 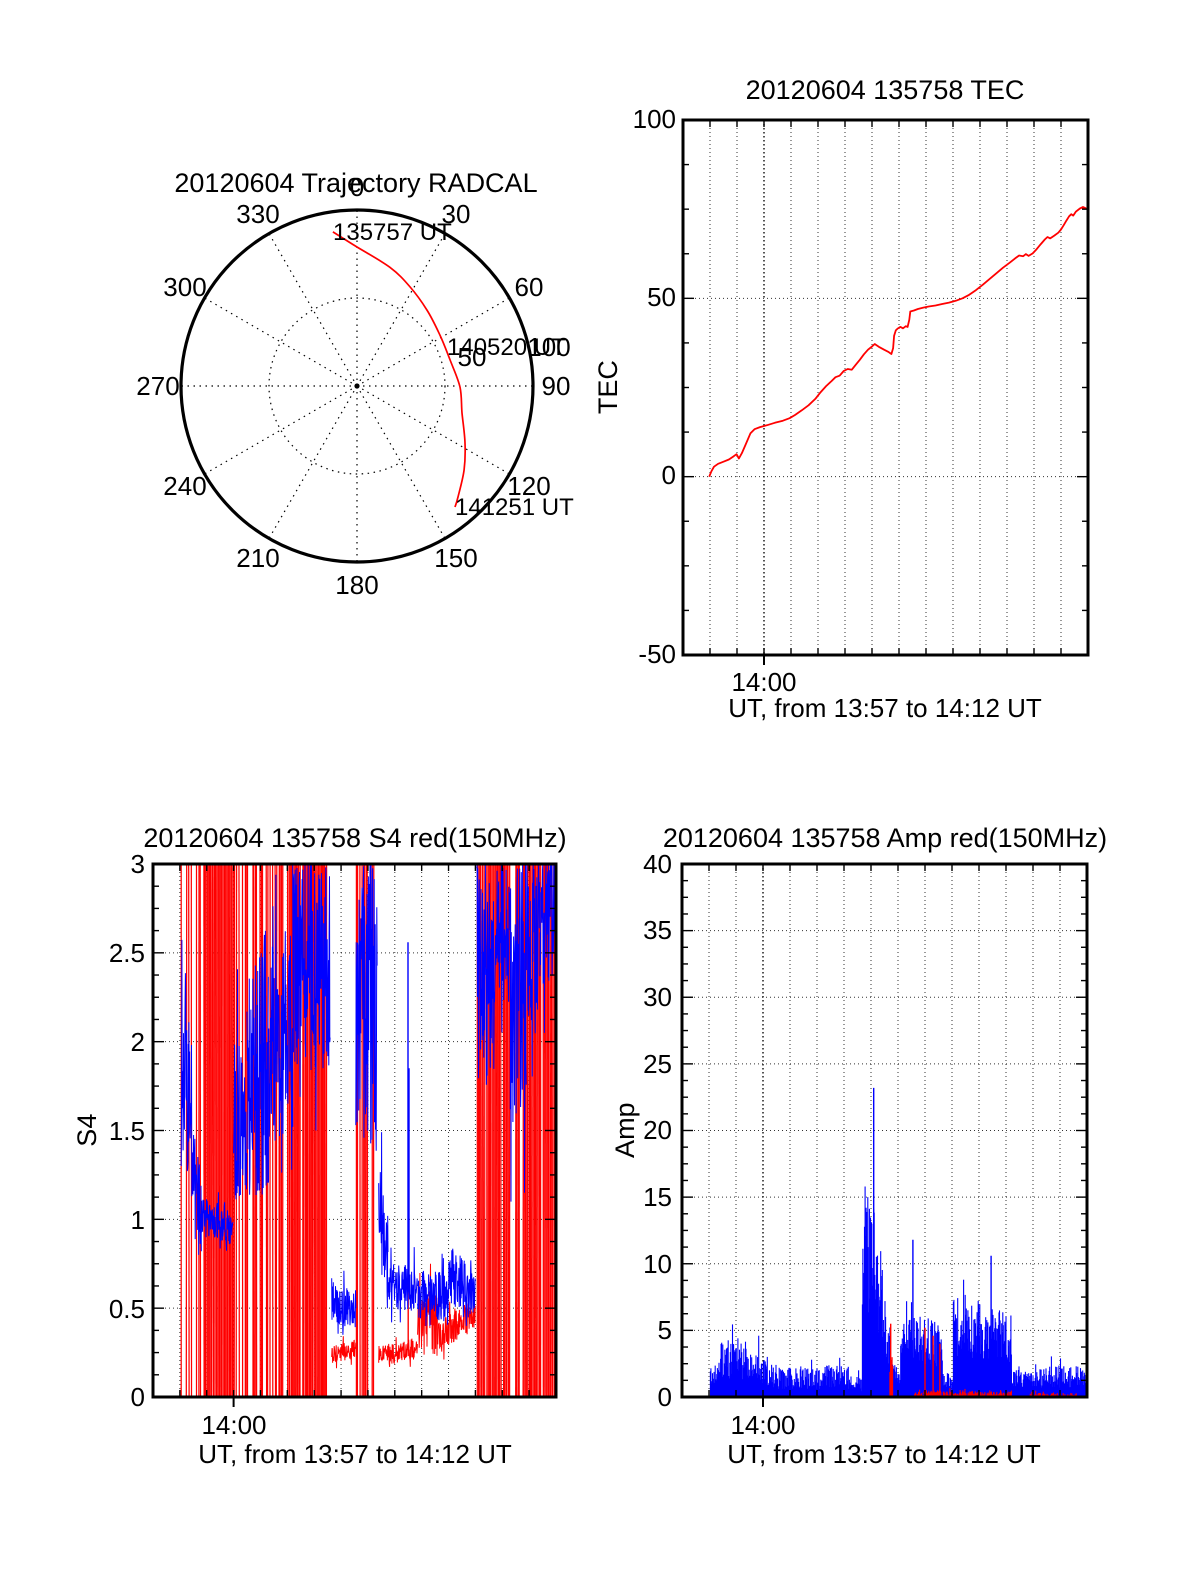 What do you see at coordinates (514, 507) in the screenshot?
I see `trajectory-annotation-end: 141251 UT` at bounding box center [514, 507].